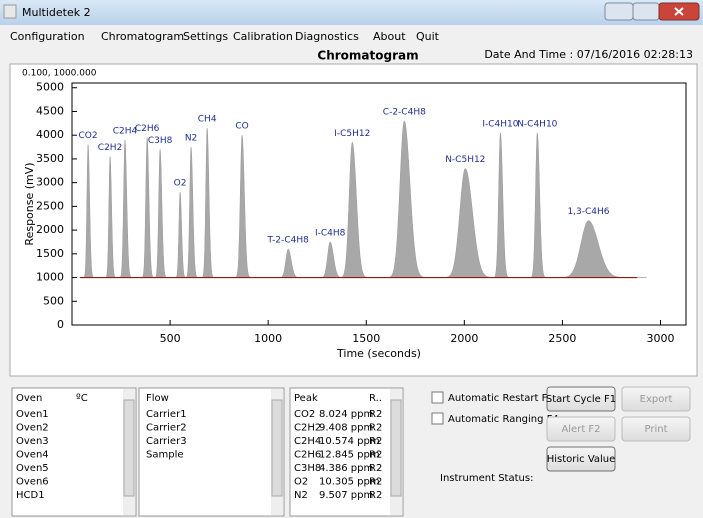  Describe the element at coordinates (157, 398) in the screenshot. I see `flow-header: Flow` at that location.